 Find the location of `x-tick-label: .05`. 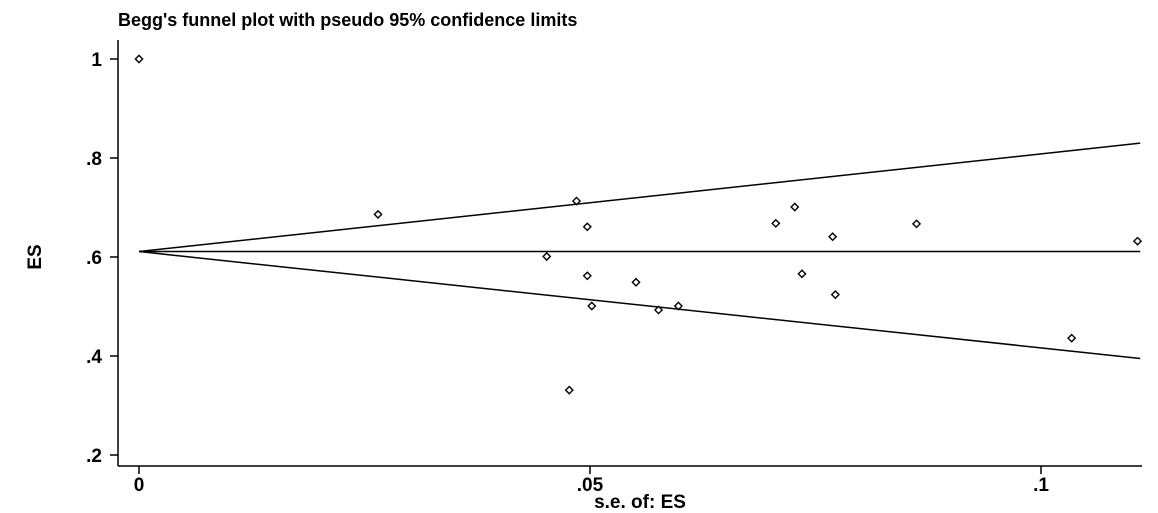

x-tick-label: .05 is located at coordinates (590, 485).